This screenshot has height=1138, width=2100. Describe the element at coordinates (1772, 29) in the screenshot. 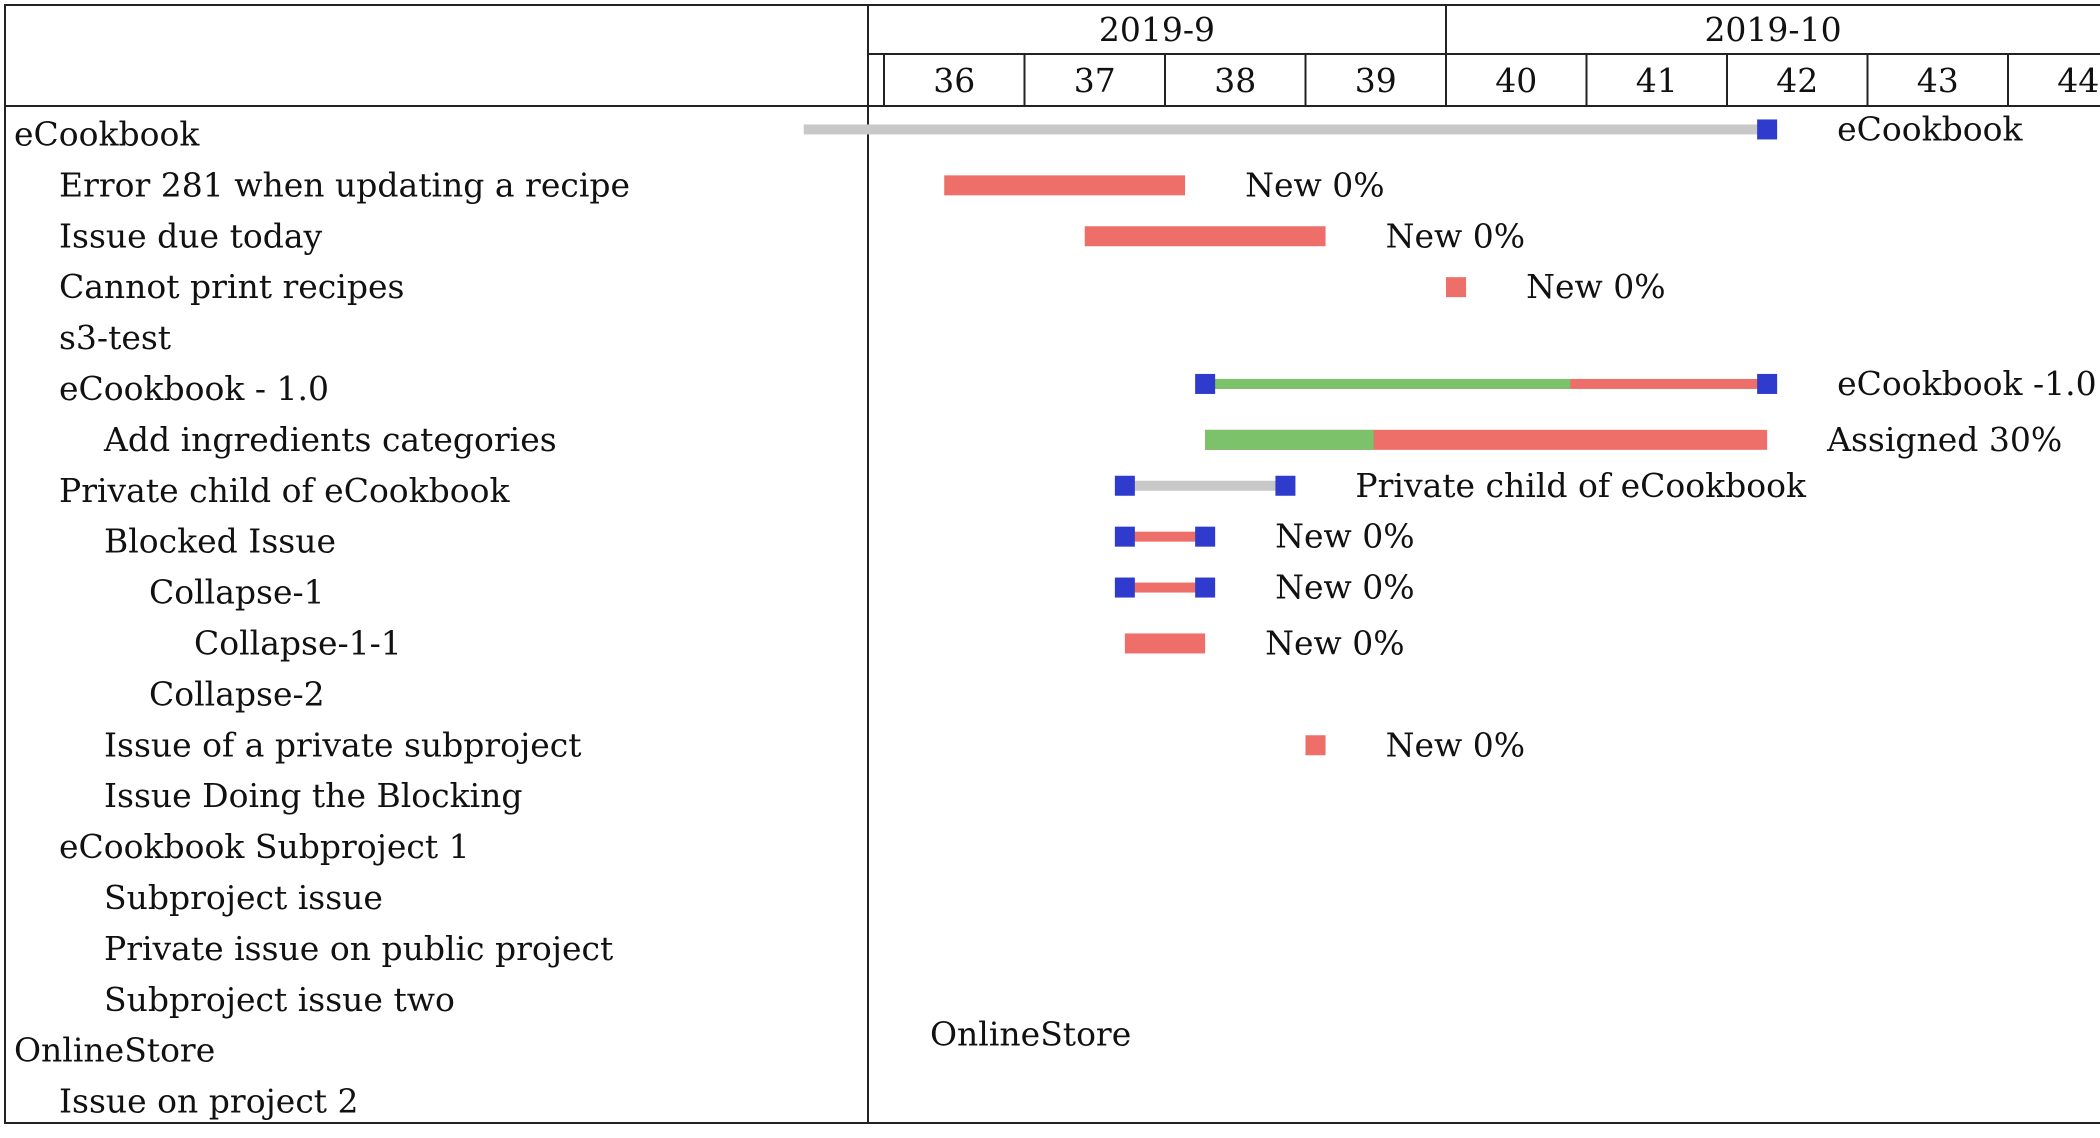

I see `month-label: 2019-10` at that location.